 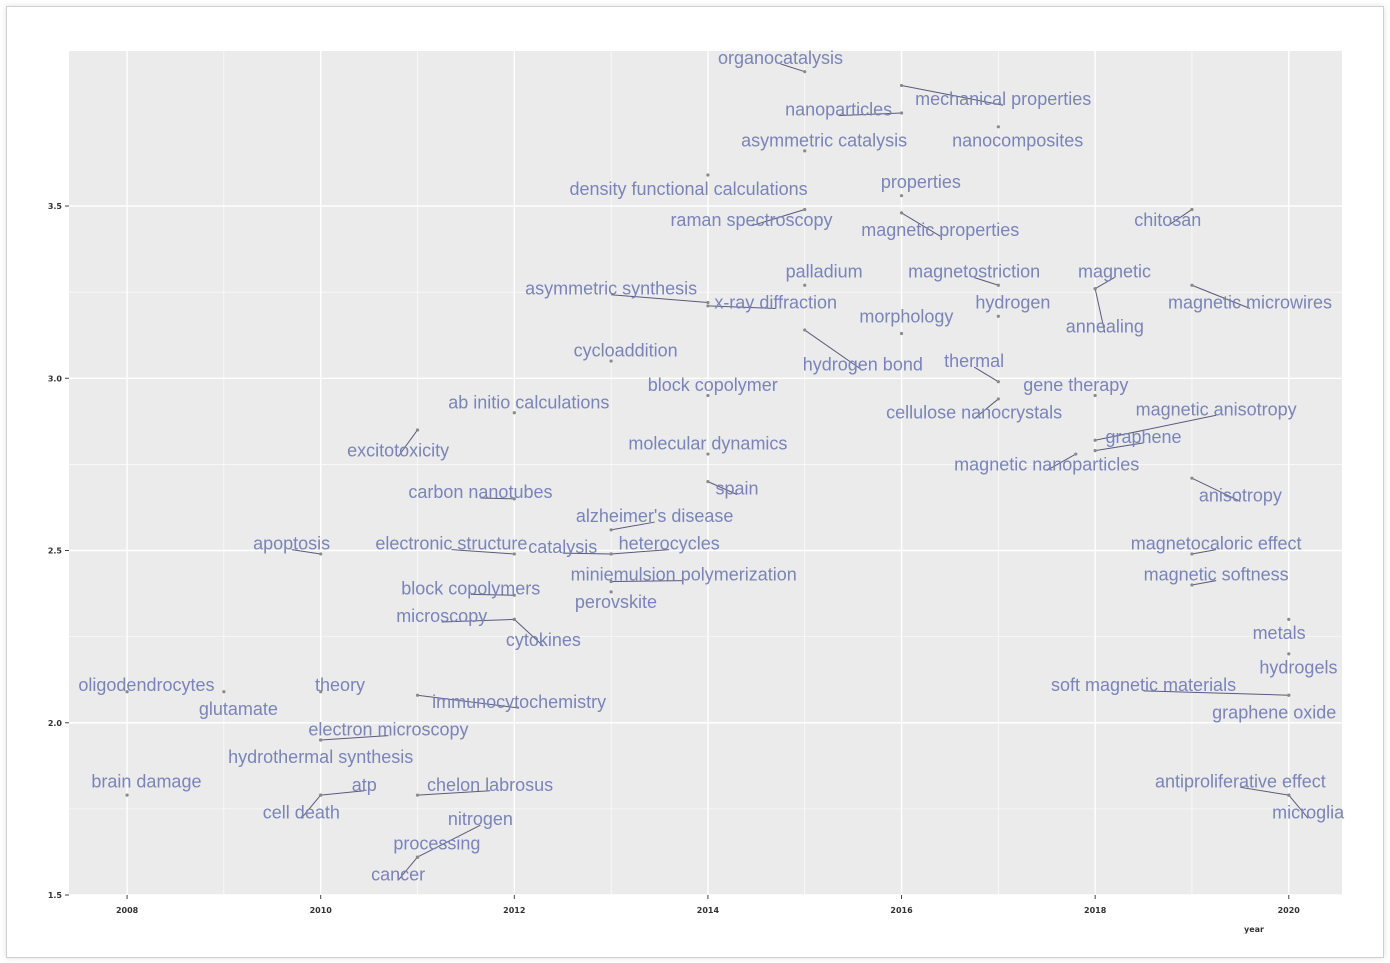 What do you see at coordinates (1240, 781) in the screenshot?
I see `data-label: antiproliferative effect` at bounding box center [1240, 781].